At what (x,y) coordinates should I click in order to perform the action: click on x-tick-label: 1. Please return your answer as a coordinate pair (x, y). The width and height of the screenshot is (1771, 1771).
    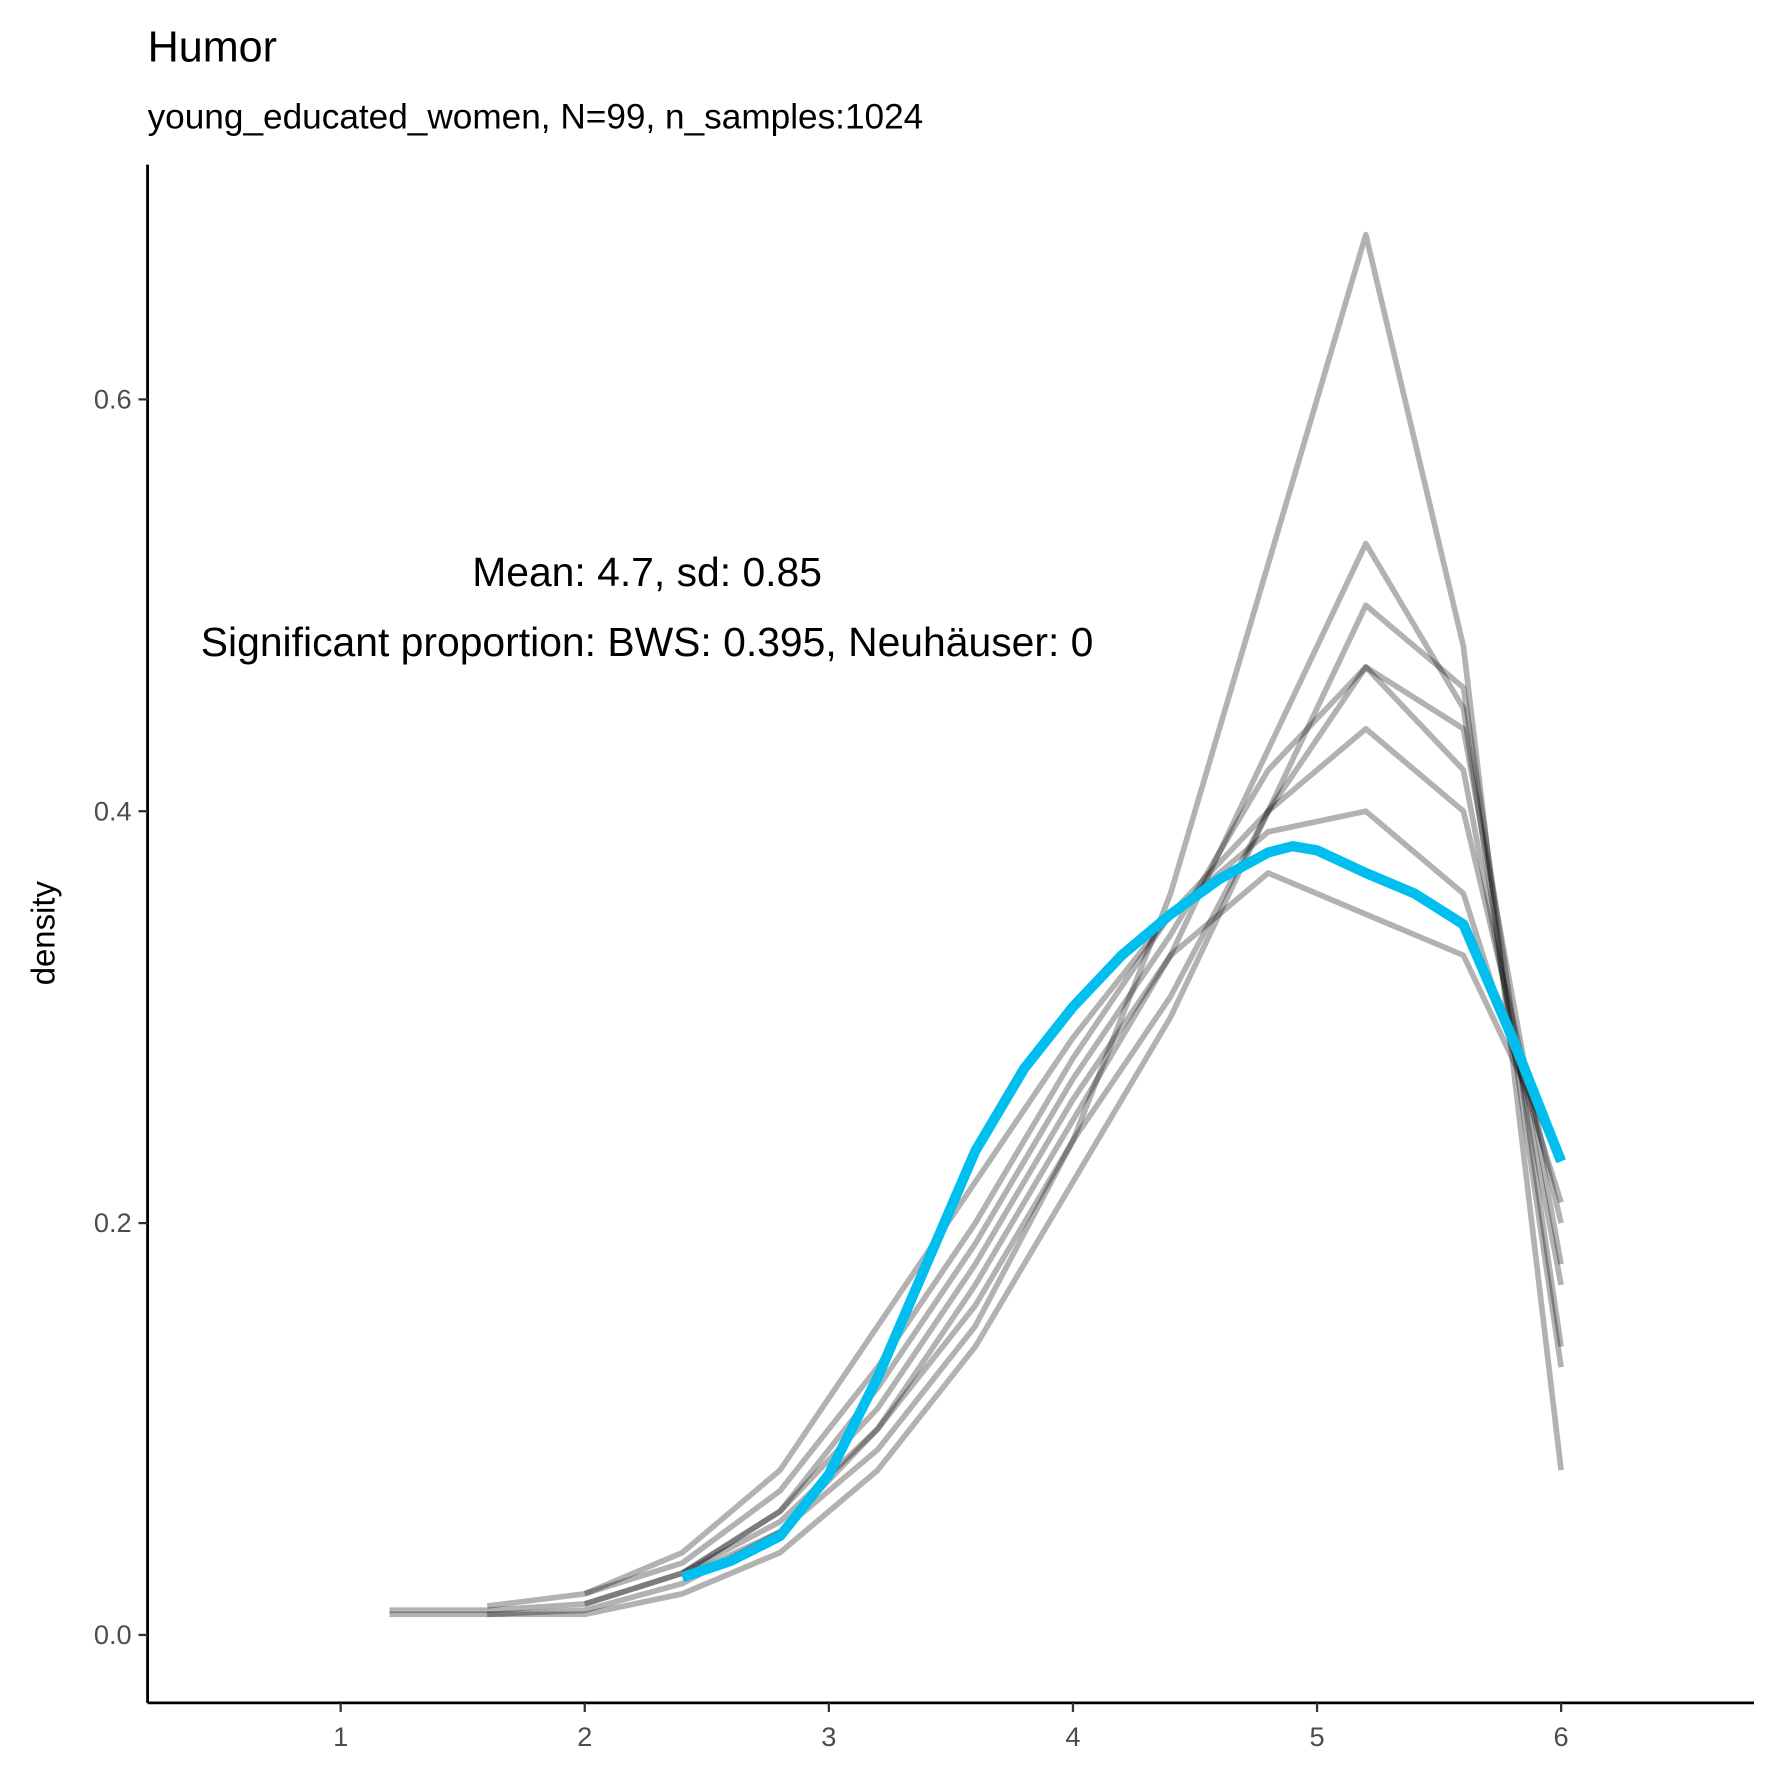
    Looking at the image, I should click on (340, 1736).